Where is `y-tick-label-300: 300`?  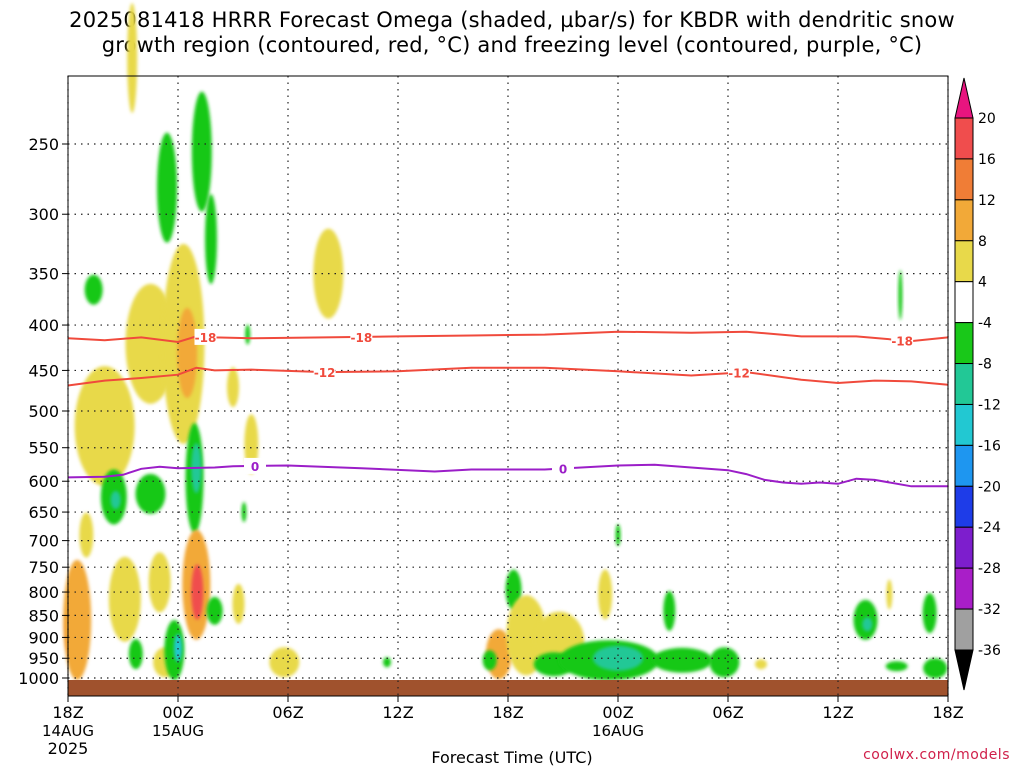 y-tick-label-300: 300 is located at coordinates (43, 214).